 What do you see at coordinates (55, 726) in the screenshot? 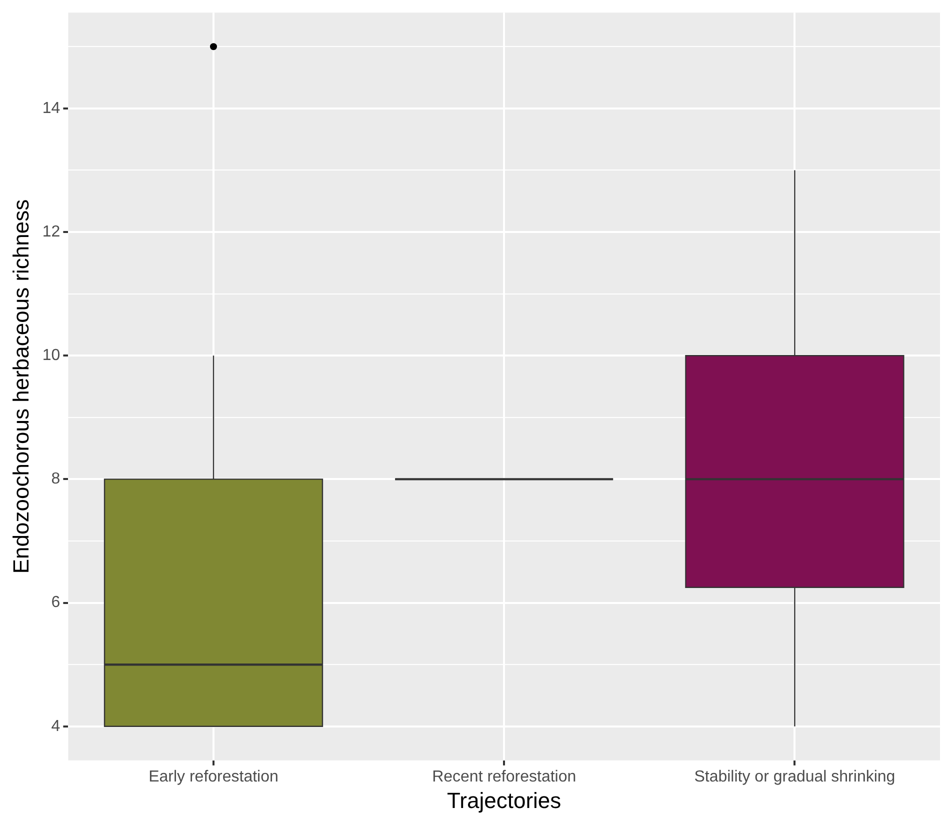
I see `y-tick-label: 4` at bounding box center [55, 726].